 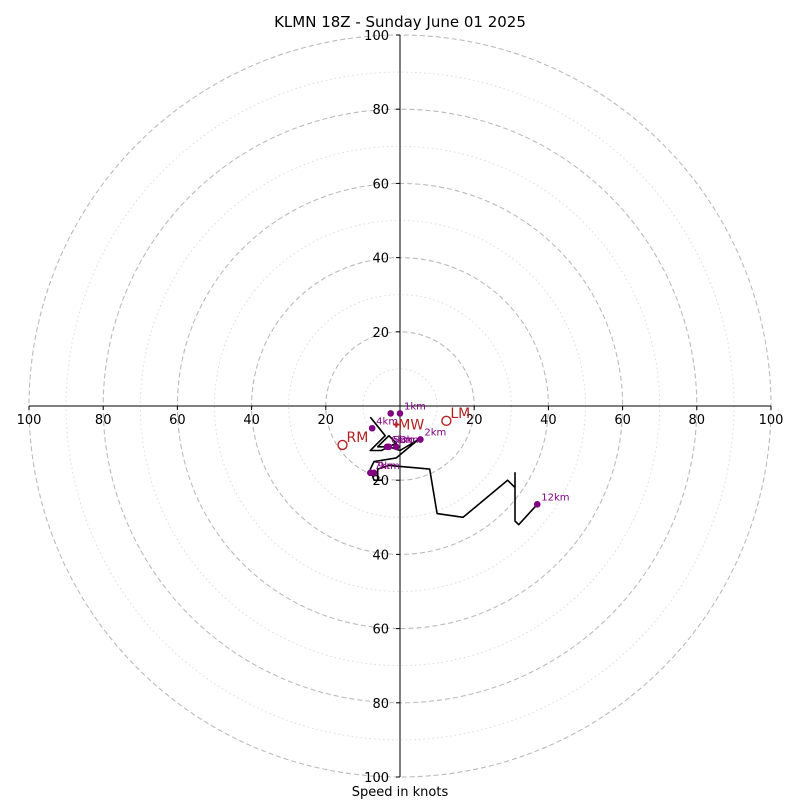 I want to click on left-mover-marker, so click(x=446, y=421).